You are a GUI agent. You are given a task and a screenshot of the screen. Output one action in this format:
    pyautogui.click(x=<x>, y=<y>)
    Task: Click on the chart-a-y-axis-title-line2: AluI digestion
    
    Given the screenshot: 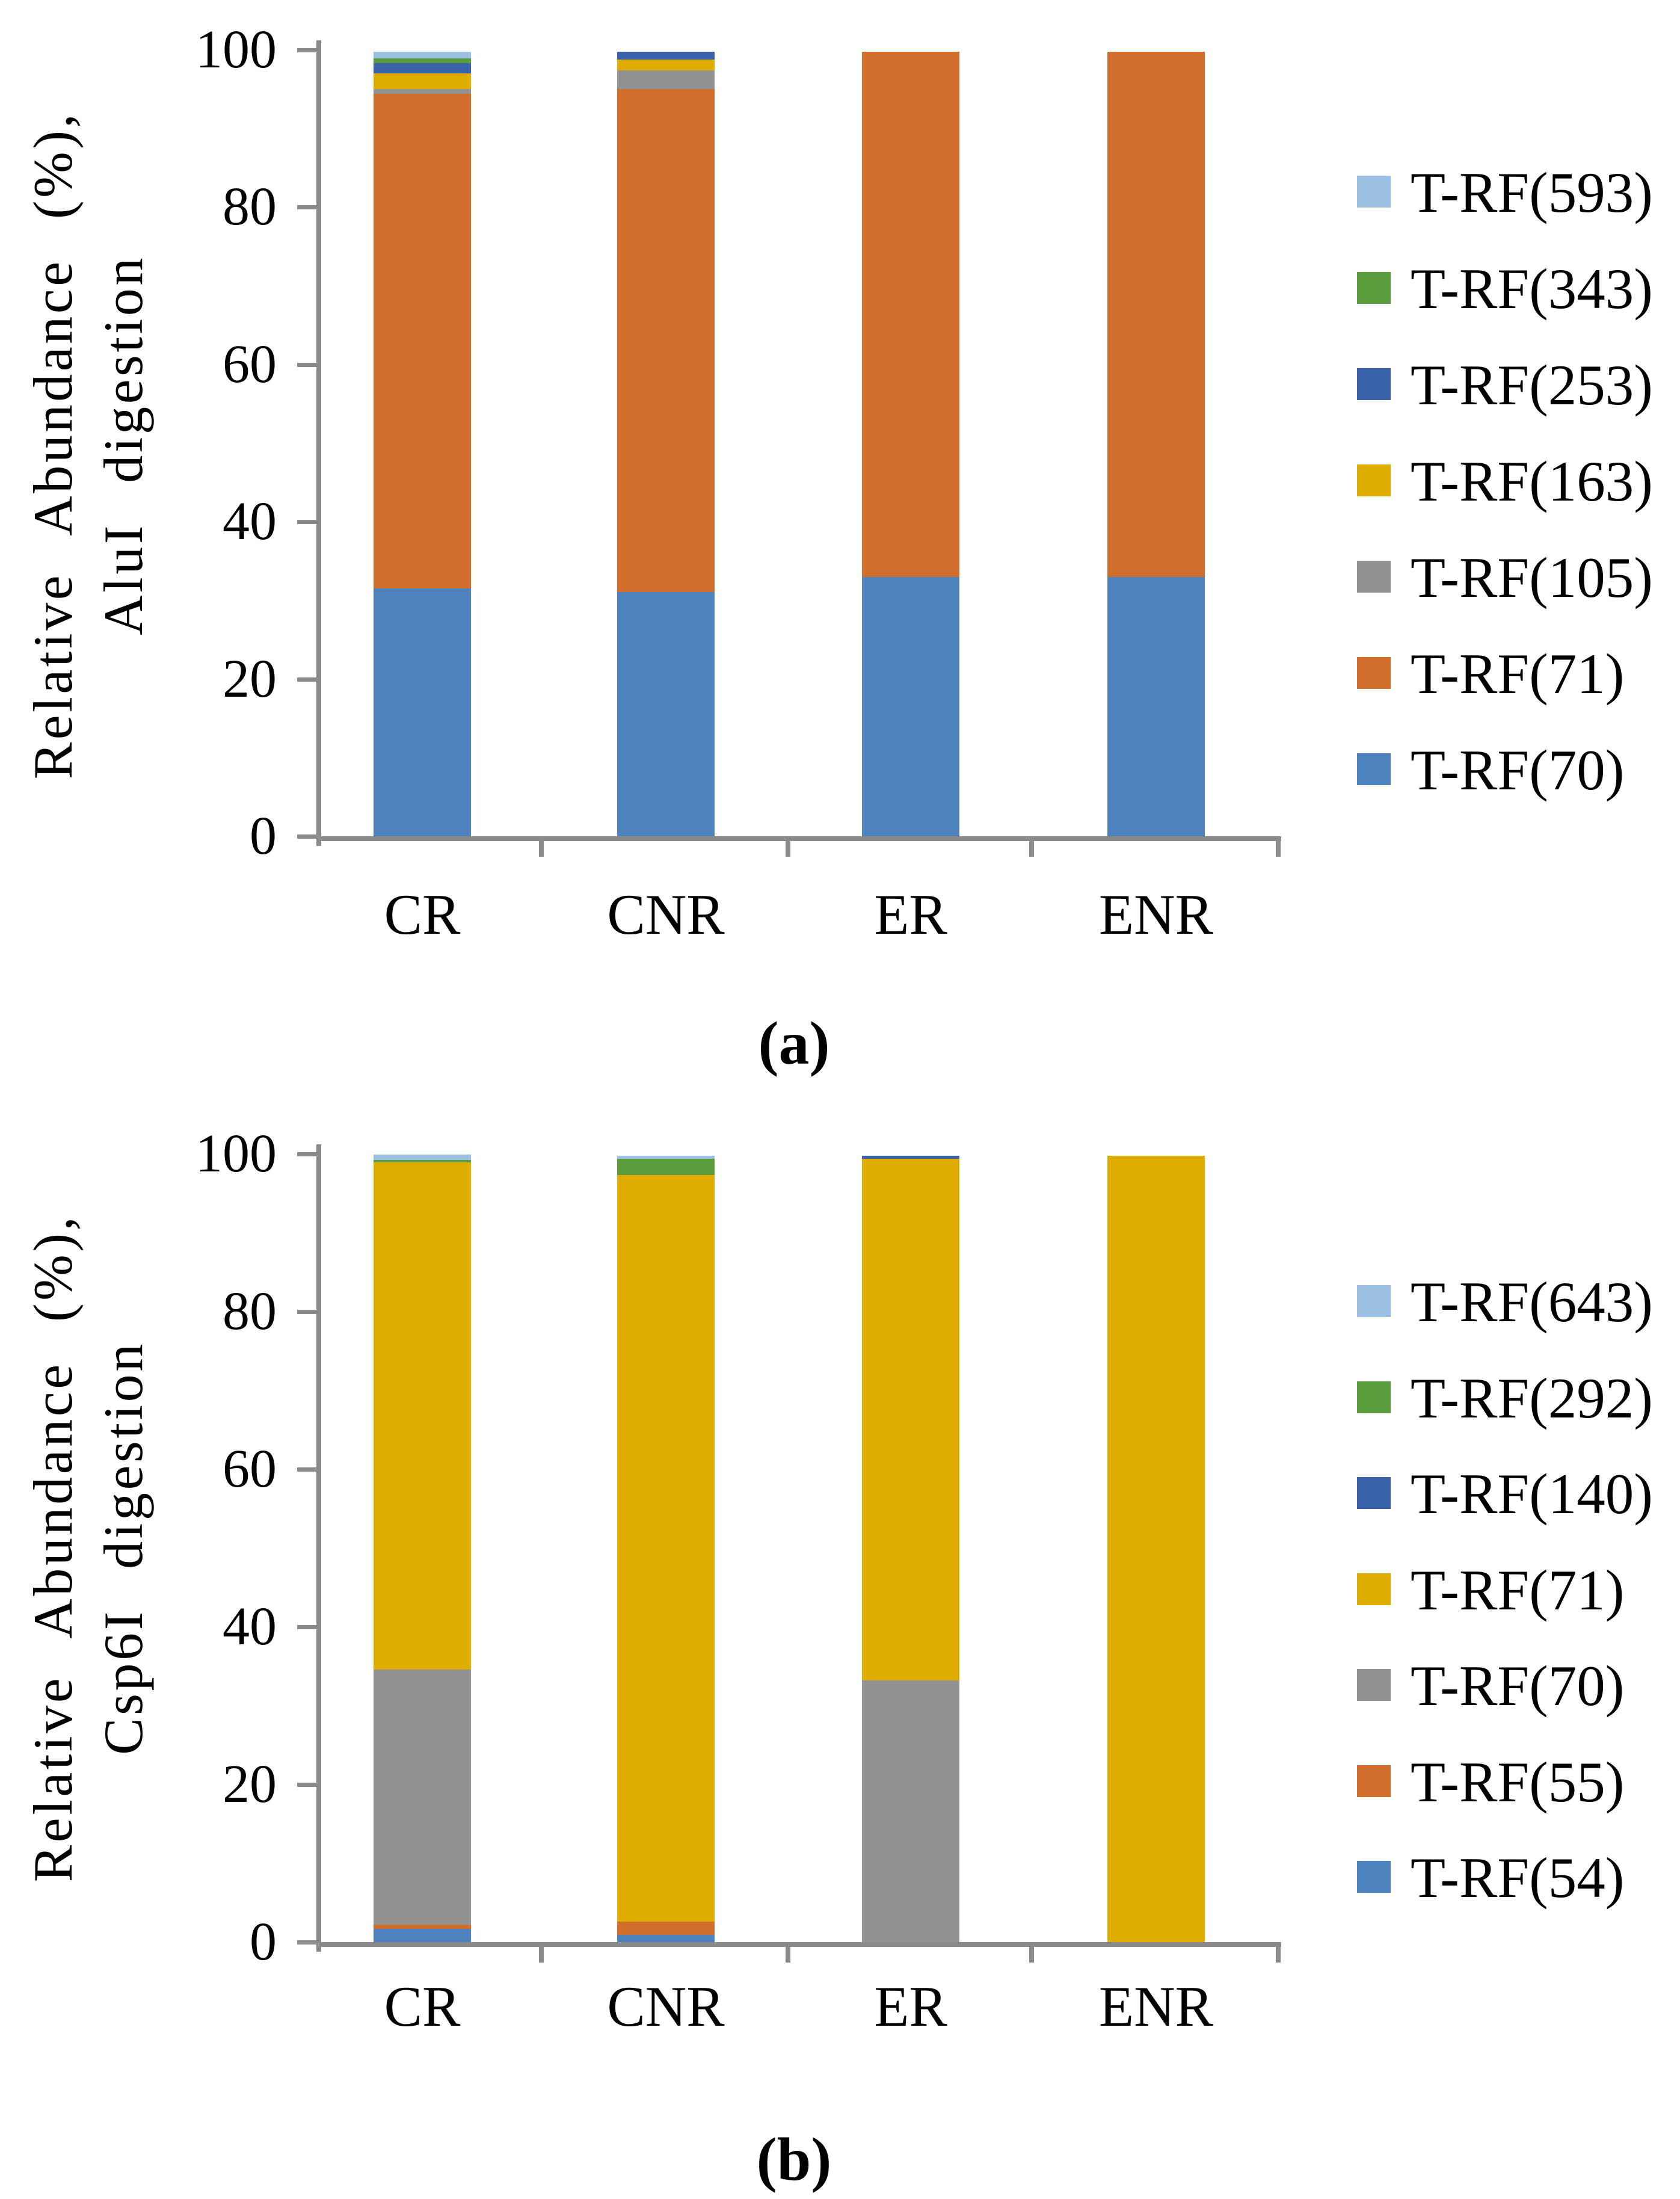 What is the action you would take?
    pyautogui.click(x=123, y=445)
    